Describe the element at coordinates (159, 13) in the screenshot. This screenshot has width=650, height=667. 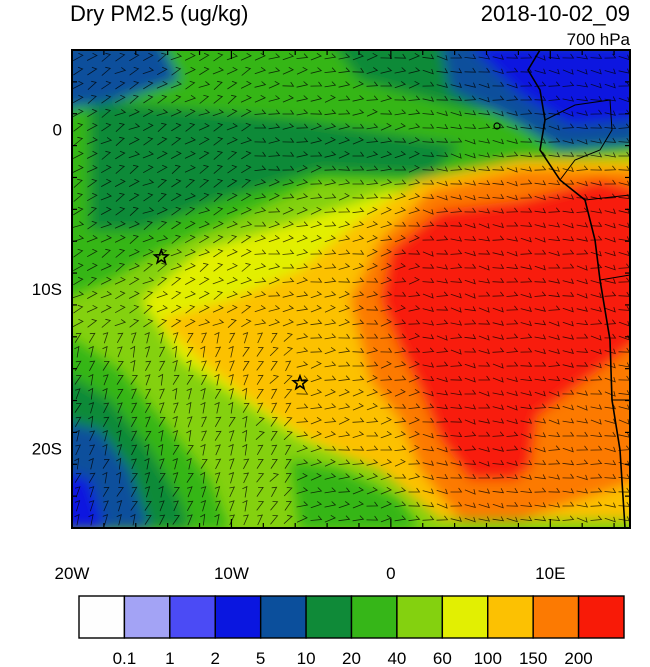
I see `map-title: Dry PM2.5 (ug/kg)` at that location.